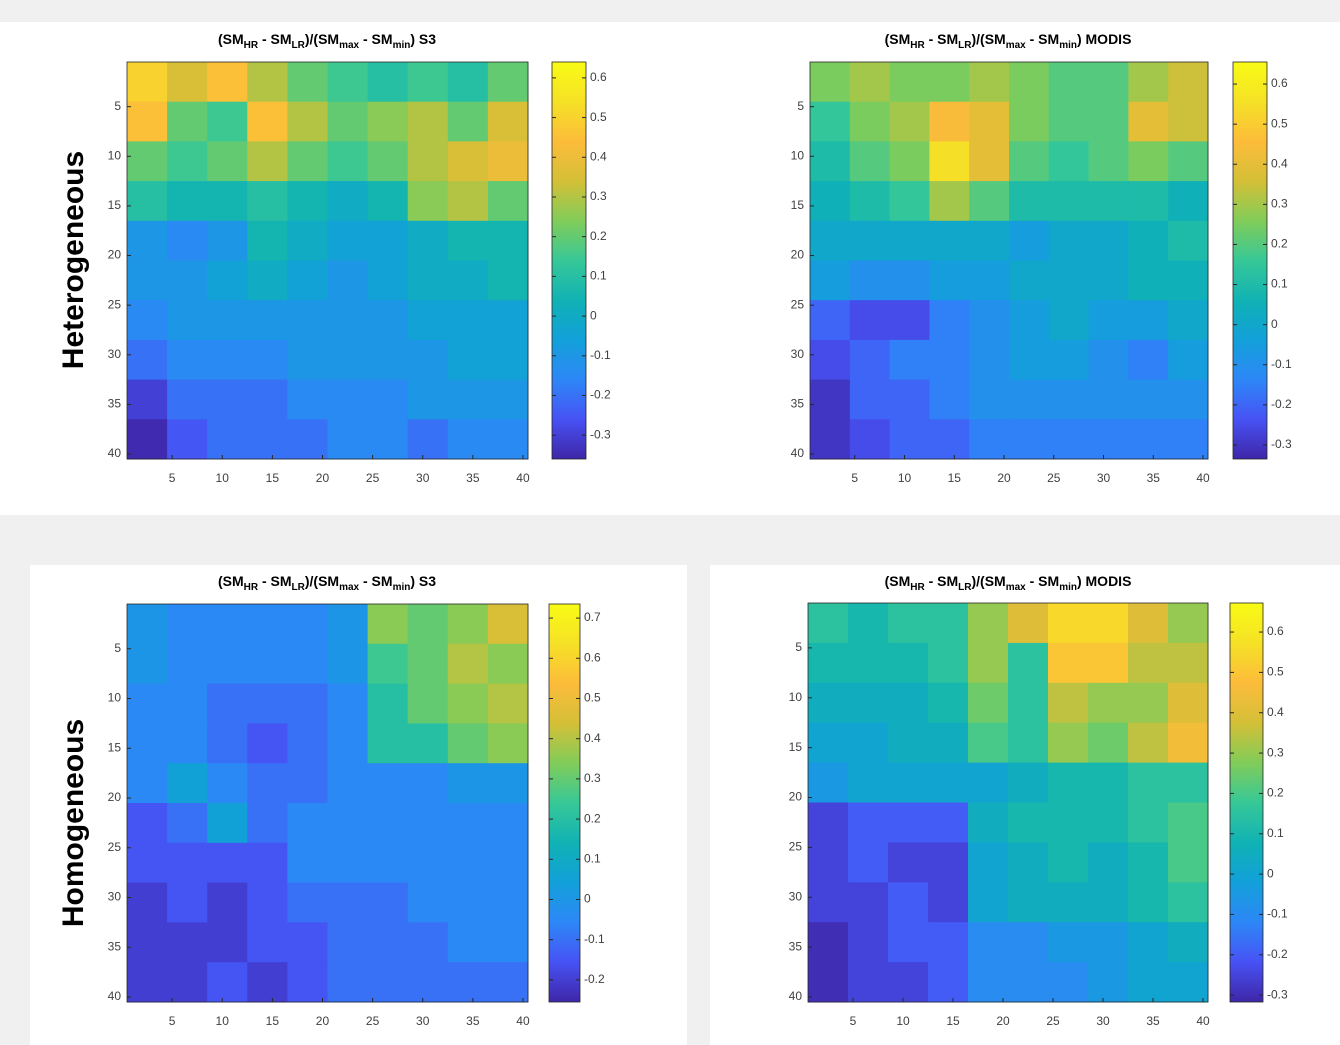 The image size is (1340, 1045). Describe the element at coordinates (299, 45) in the screenshot. I see `title-subscript: LR` at that location.